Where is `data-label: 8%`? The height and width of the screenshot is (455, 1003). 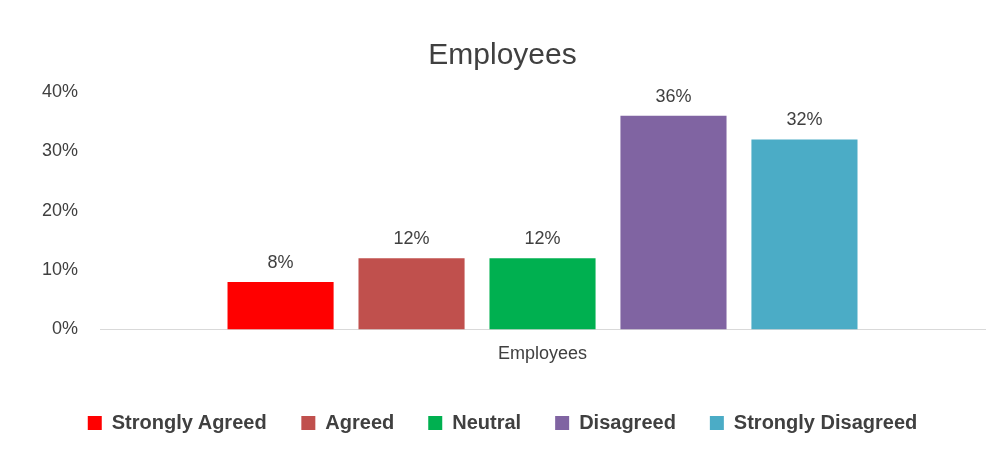
data-label: 8% is located at coordinates (280, 261).